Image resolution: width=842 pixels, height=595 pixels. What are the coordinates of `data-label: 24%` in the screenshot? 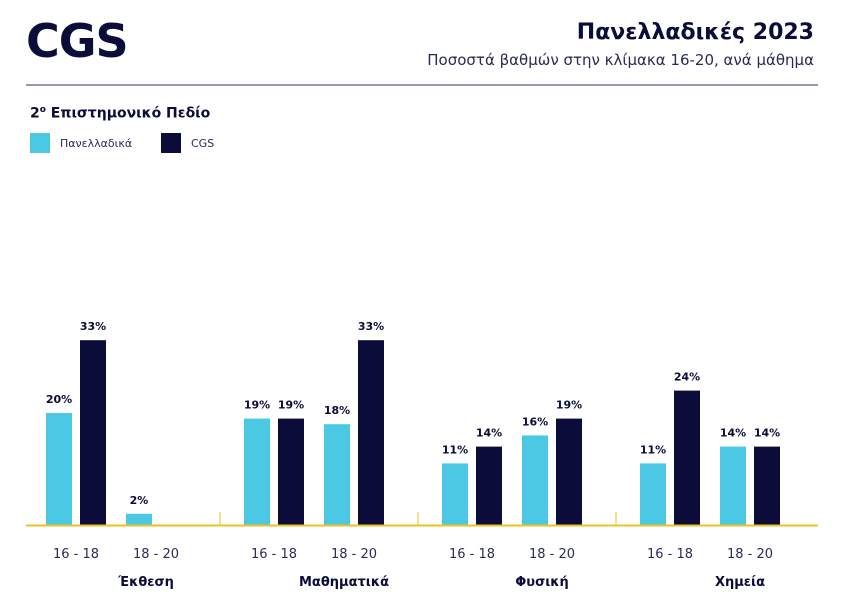 It's located at (687, 377).